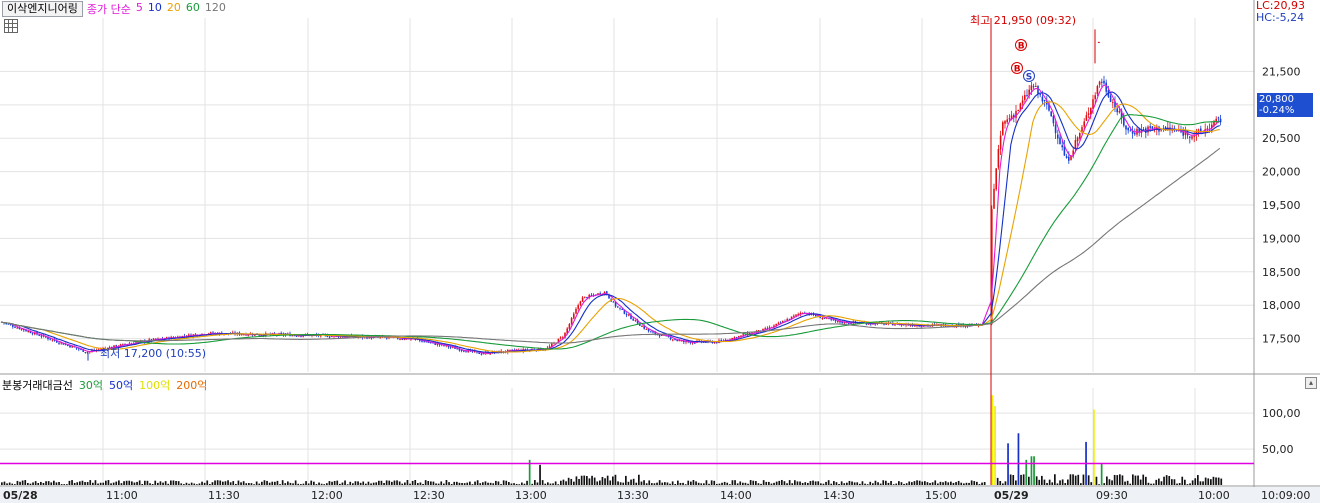 Image resolution: width=1320 pixels, height=503 pixels. I want to click on hc-value: HC:-5,24, so click(1280, 17).